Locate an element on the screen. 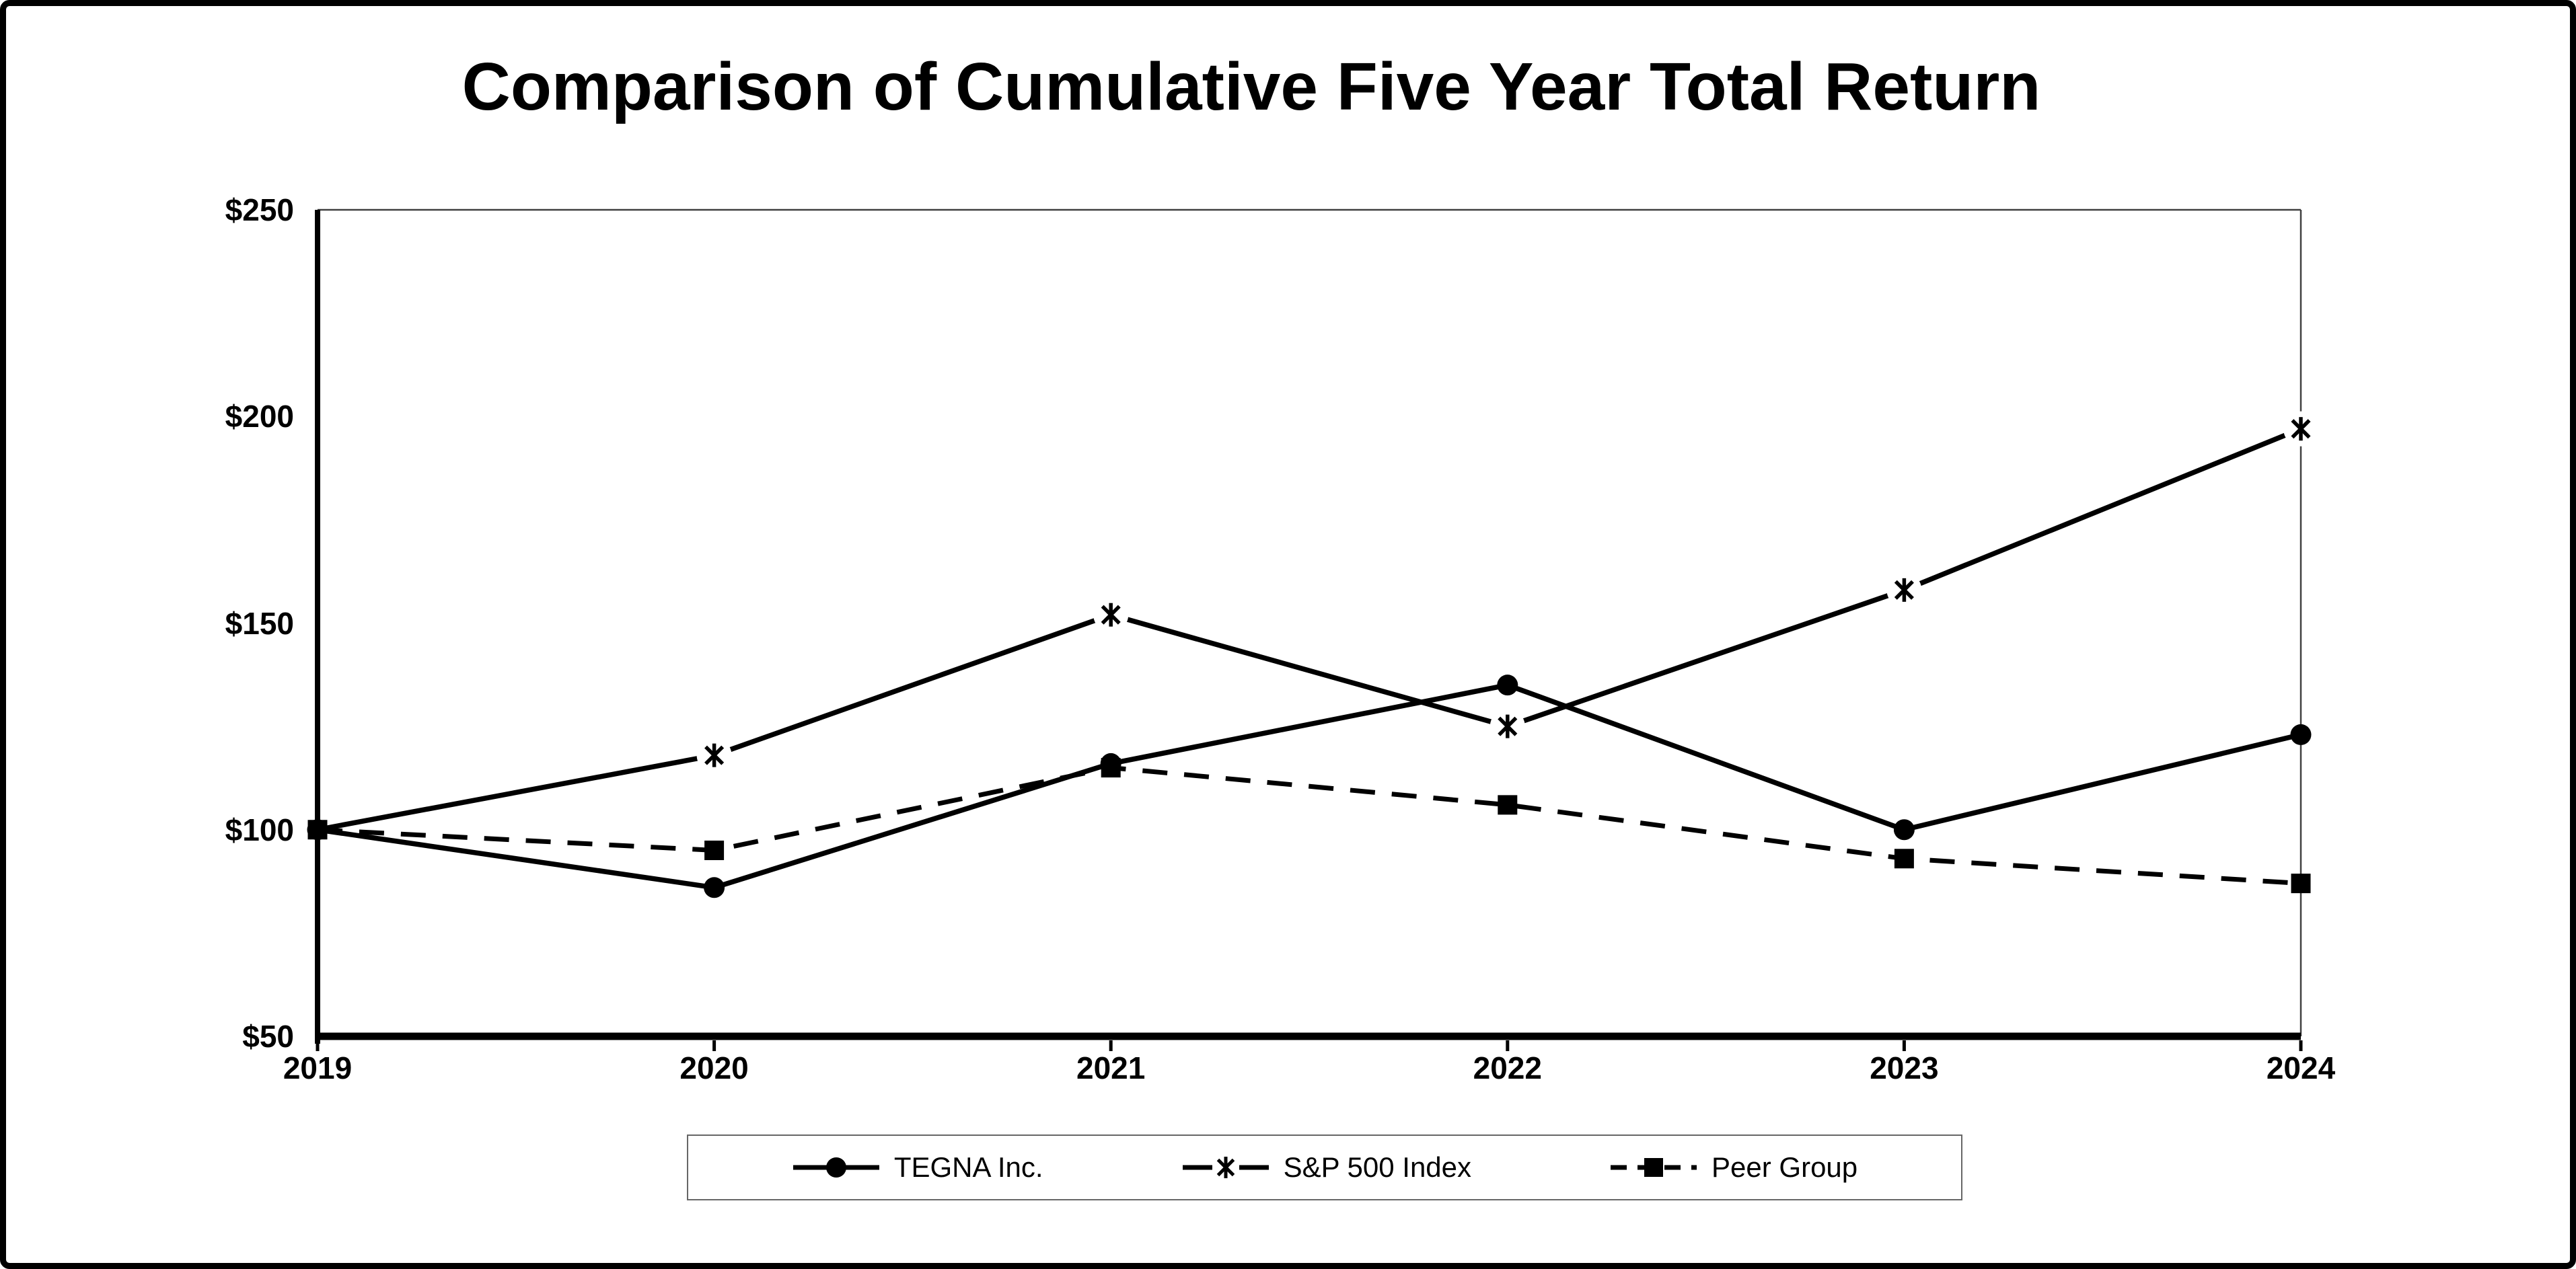  legend-label-tegna-inc-: TEGNA Inc. is located at coordinates (968, 1167).